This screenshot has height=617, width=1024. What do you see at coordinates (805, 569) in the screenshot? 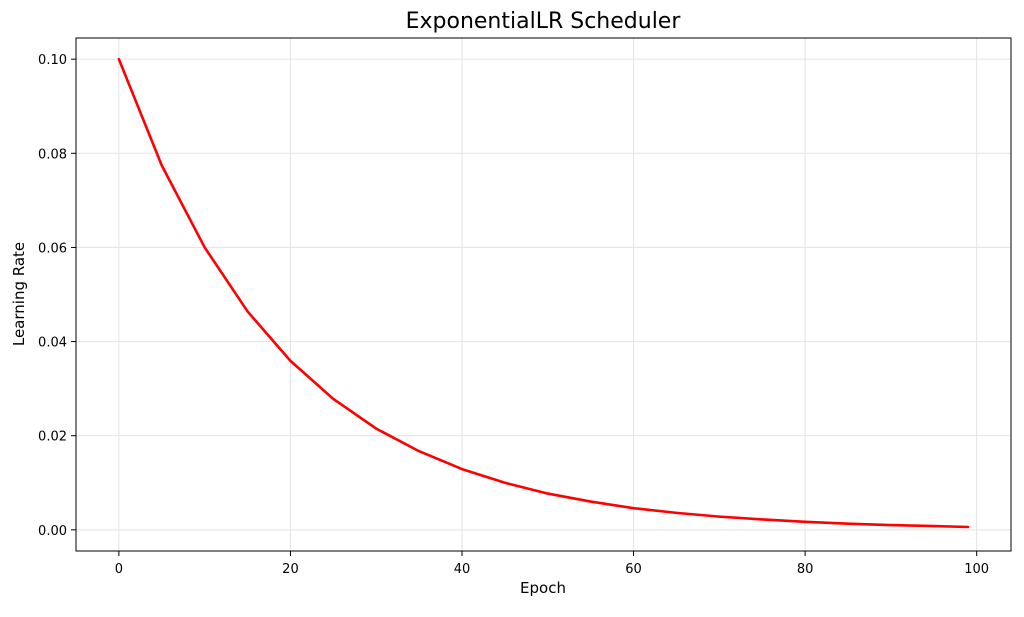
I see `x-tick-label: 80` at bounding box center [805, 569].